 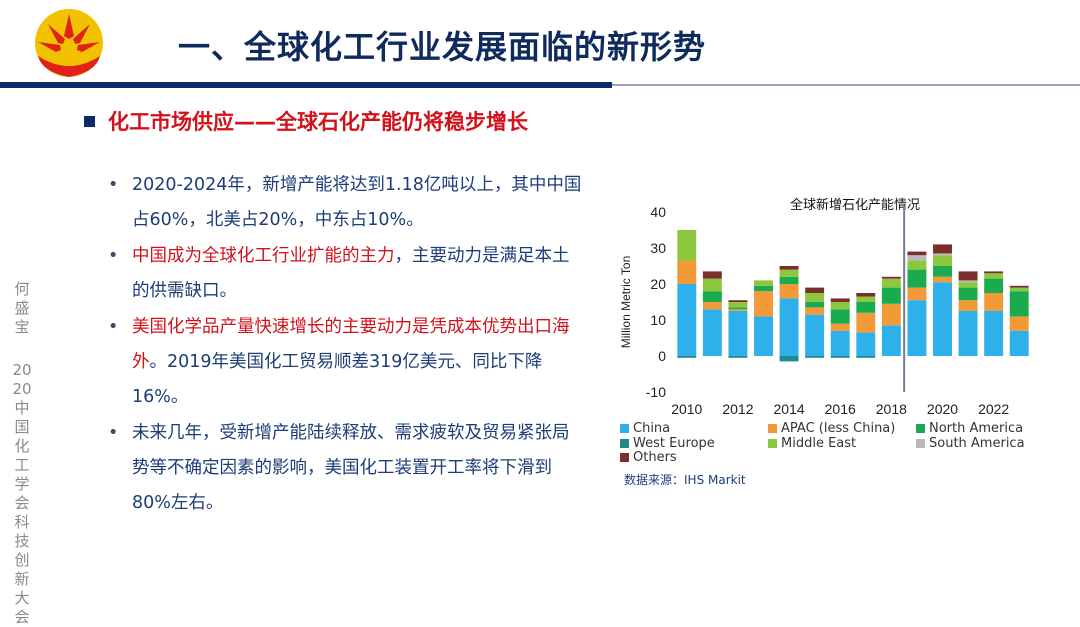 I want to click on y-tick-label: 0, so click(x=662, y=356).